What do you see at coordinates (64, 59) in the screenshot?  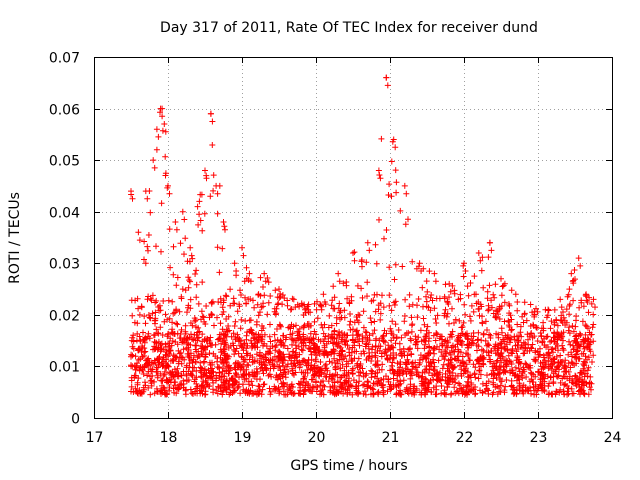 I see `y-tick-label: 0.07` at bounding box center [64, 59].